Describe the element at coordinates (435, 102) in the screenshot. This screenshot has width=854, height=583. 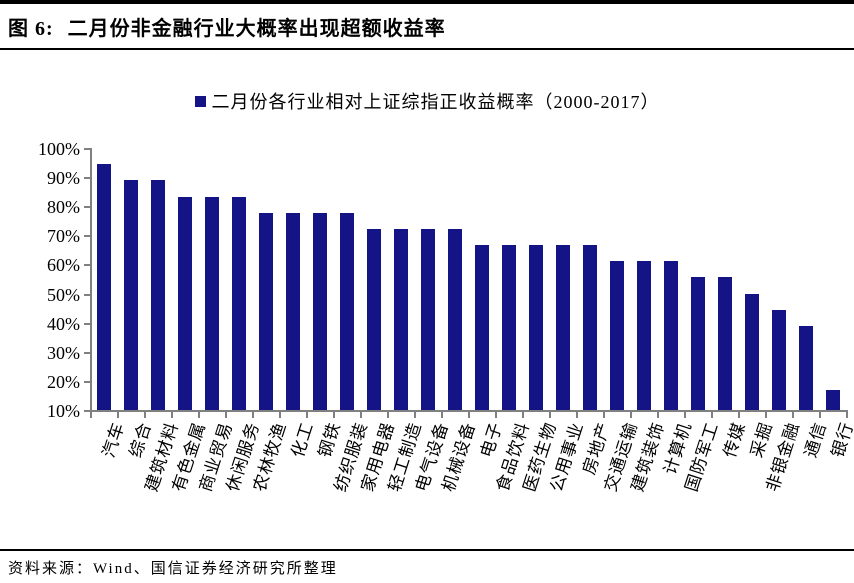
I see `legend-label: 二月份各行业相对上证综指正收益概率（2000-2017）` at that location.